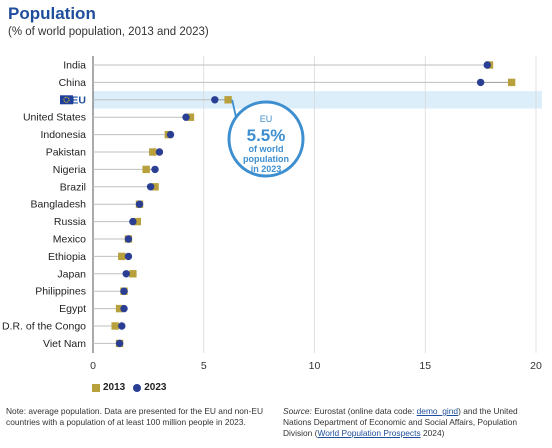 This screenshot has height=448, width=552. I want to click on marker-2023-indonesia, so click(170, 134).